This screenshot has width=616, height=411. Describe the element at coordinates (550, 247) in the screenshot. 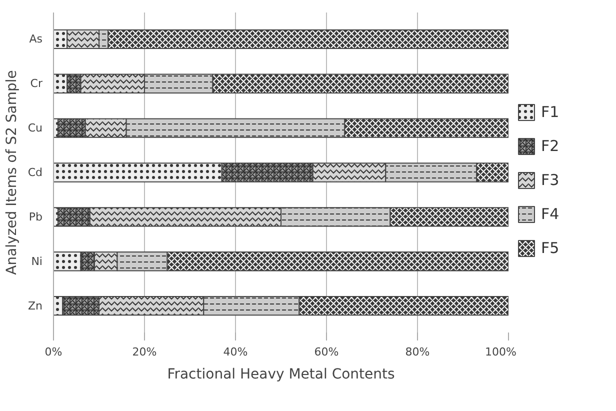

I see `legend-label: F5` at that location.